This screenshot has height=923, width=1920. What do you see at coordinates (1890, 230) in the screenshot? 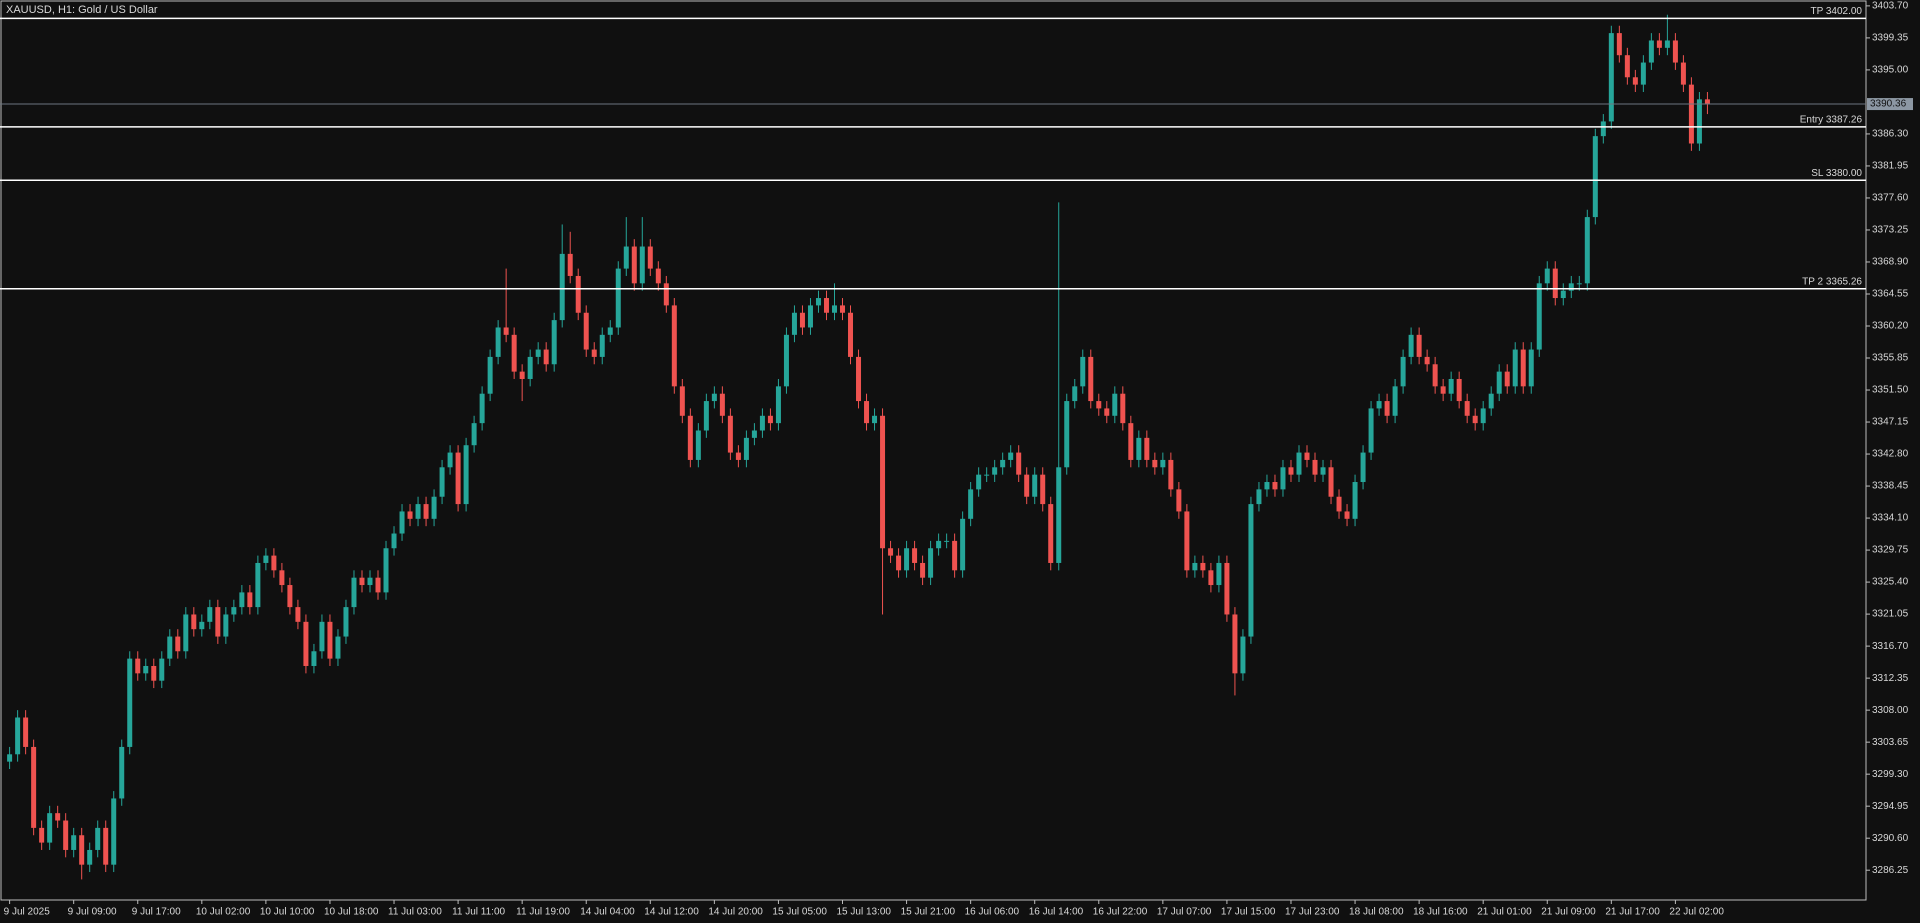
I see `y-tick-label: 3373.25` at bounding box center [1890, 230].